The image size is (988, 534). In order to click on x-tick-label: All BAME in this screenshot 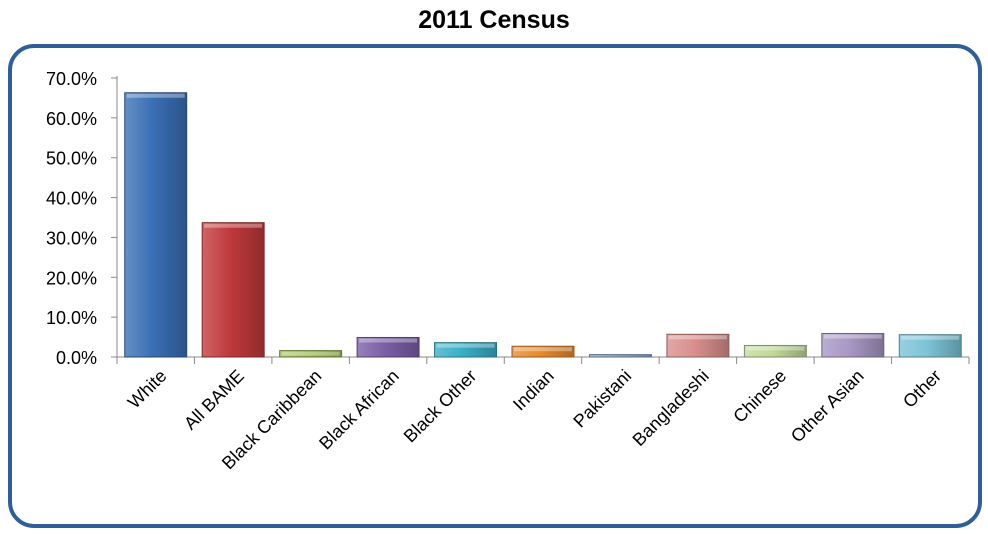, I will do `click(214, 400)`.